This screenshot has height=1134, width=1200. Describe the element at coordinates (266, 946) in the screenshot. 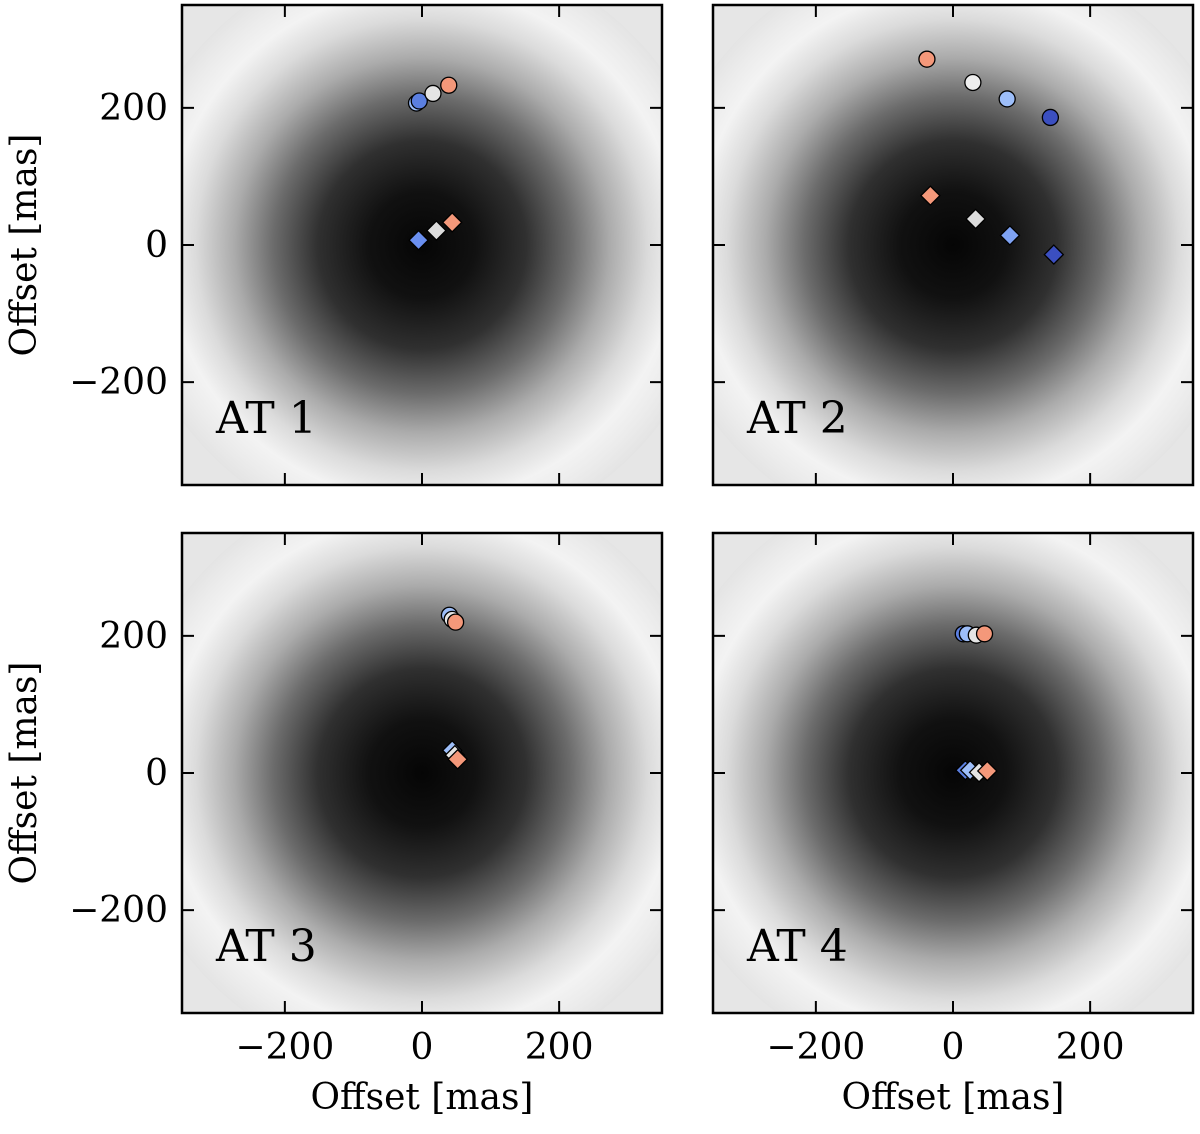

I see `panel-label: AT 3` at that location.